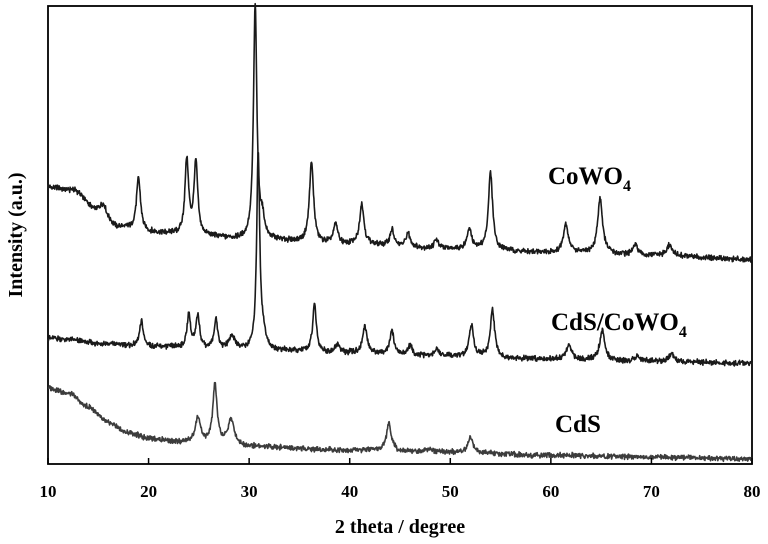 The height and width of the screenshot is (544, 768). Describe the element at coordinates (450, 491) in the screenshot. I see `x-tick-label: 50` at that location.